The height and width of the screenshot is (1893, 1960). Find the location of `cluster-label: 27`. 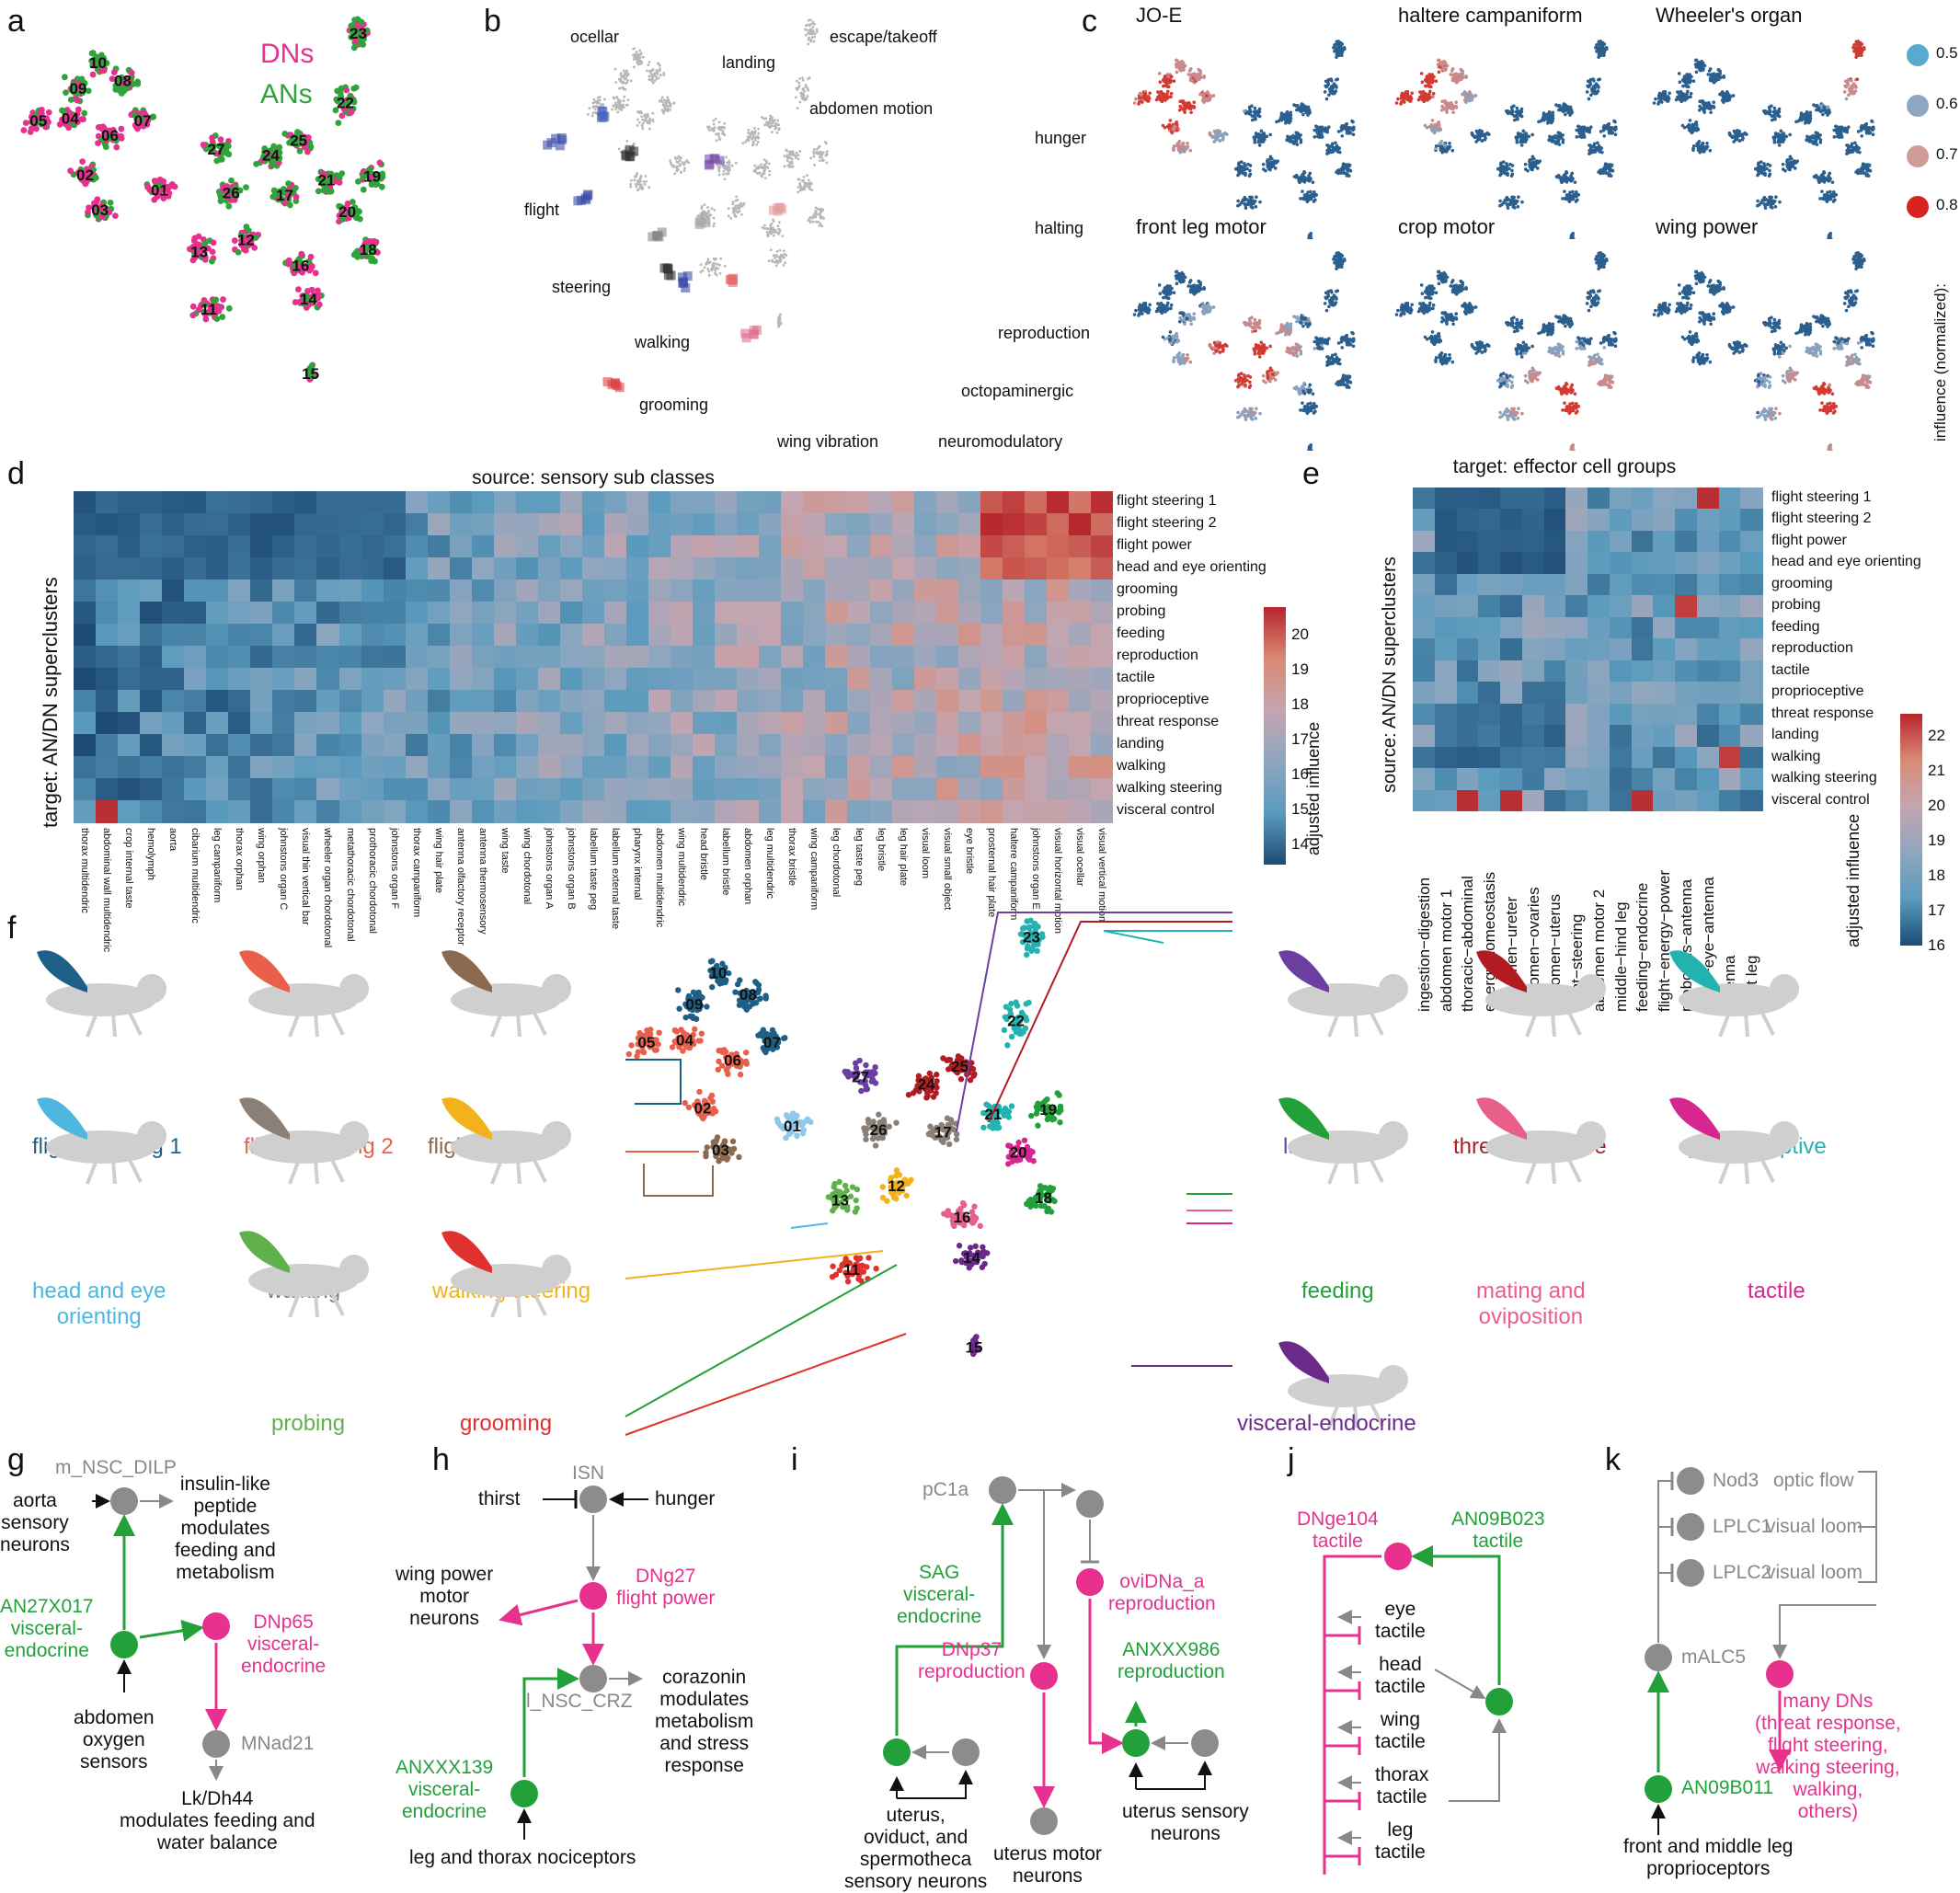

cluster-label: 27 is located at coordinates (217, 149).